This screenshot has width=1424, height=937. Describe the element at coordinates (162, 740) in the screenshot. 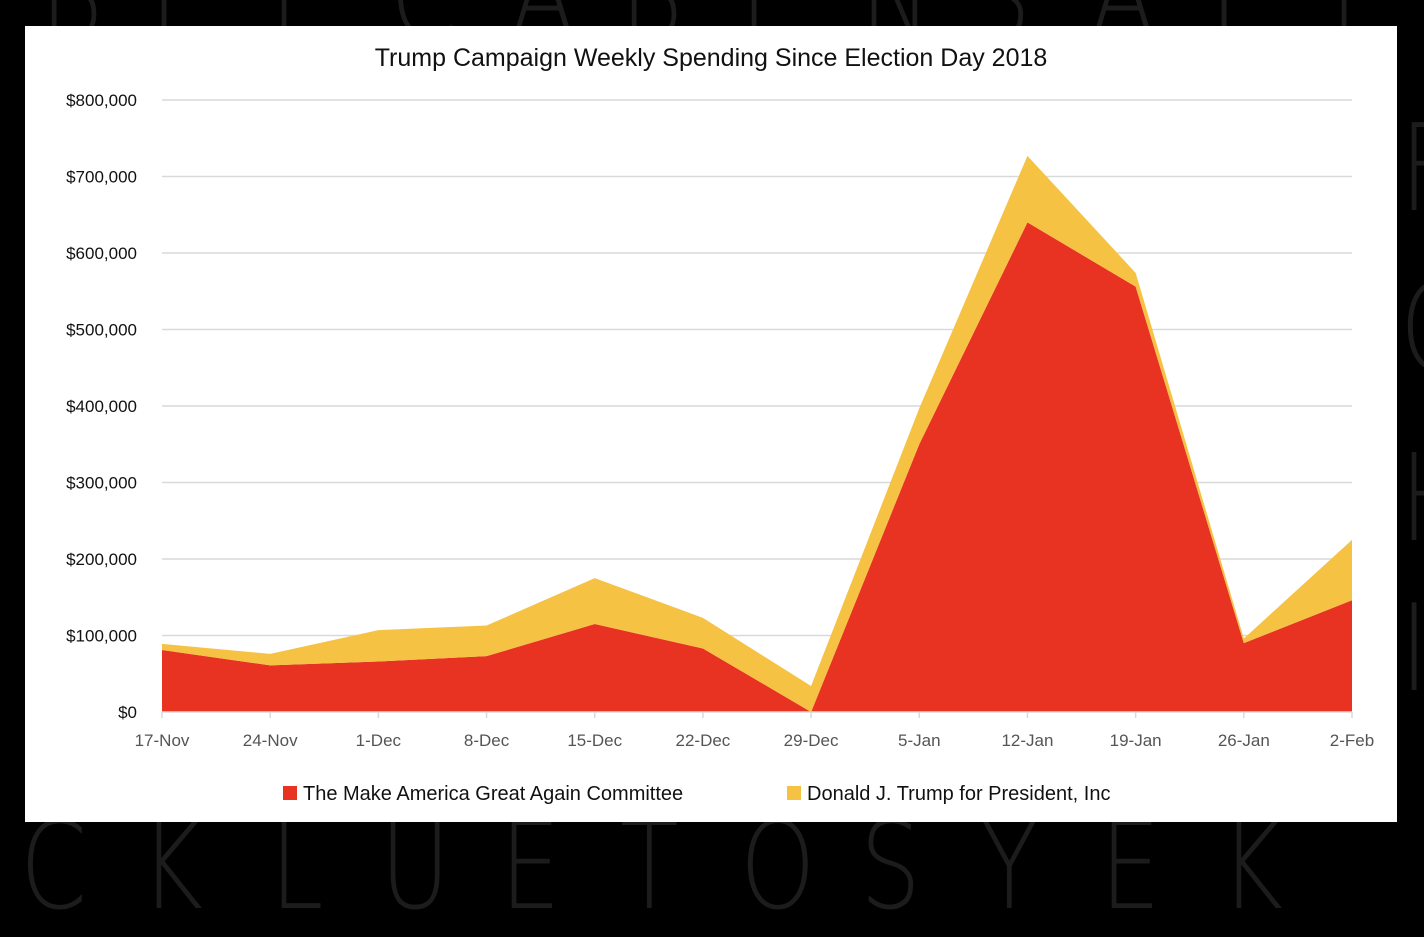

I see `x-tick-label: 17-Nov` at that location.